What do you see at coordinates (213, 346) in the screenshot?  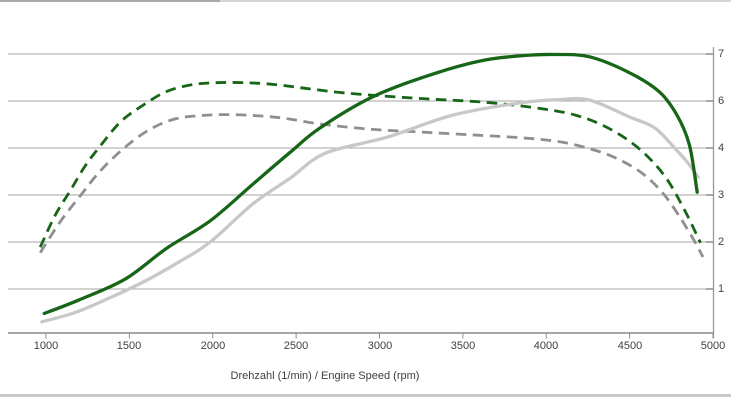 I see `x-tick-label: 2000` at bounding box center [213, 346].